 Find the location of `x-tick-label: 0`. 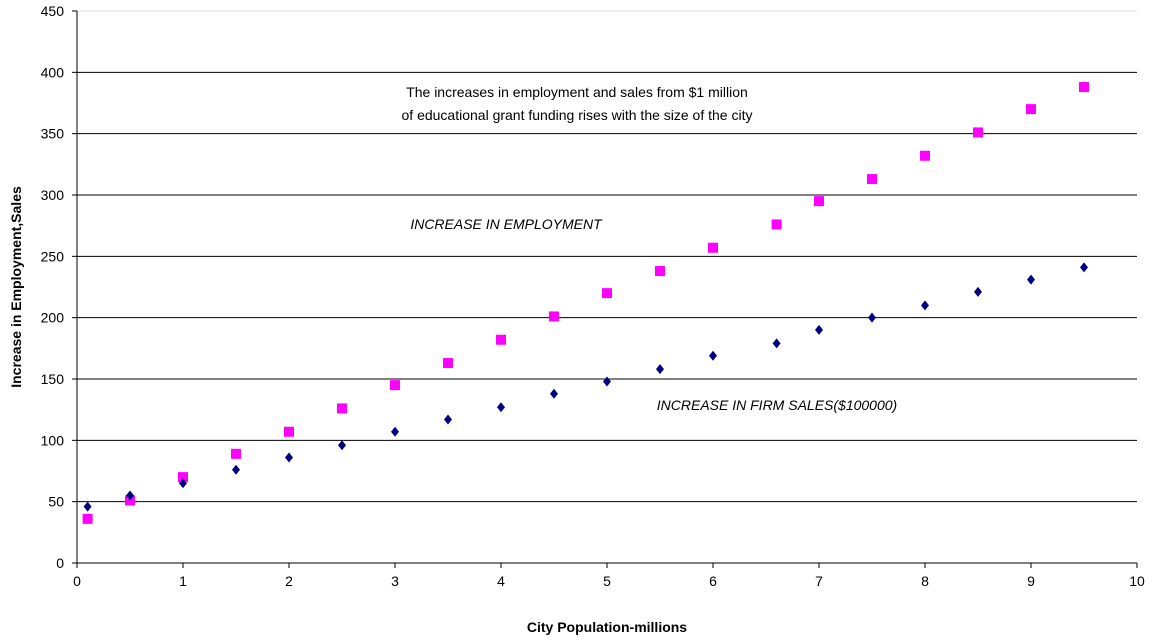

x-tick-label: 0 is located at coordinates (77, 581).